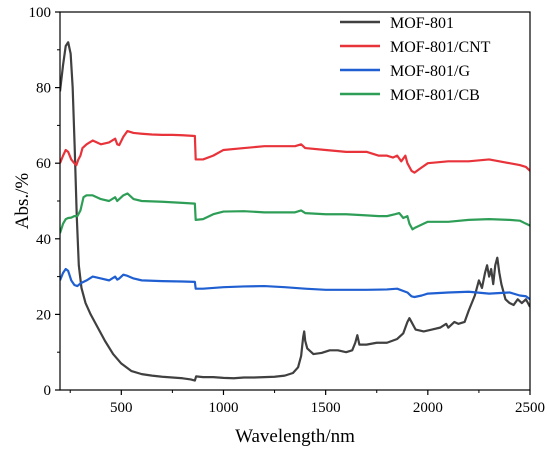  What do you see at coordinates (440, 47) in the screenshot?
I see `legend-label: MOF-801/CNT` at bounding box center [440, 47].